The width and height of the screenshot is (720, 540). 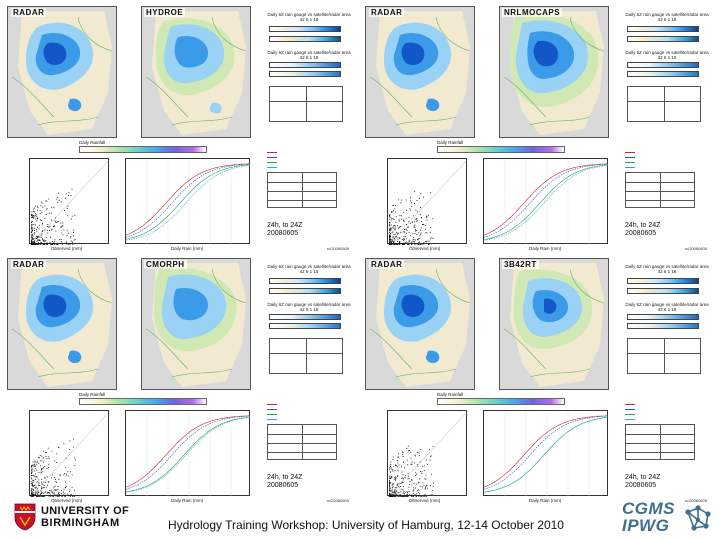 I want to click on radar-map: RADAR, so click(x=62, y=72).